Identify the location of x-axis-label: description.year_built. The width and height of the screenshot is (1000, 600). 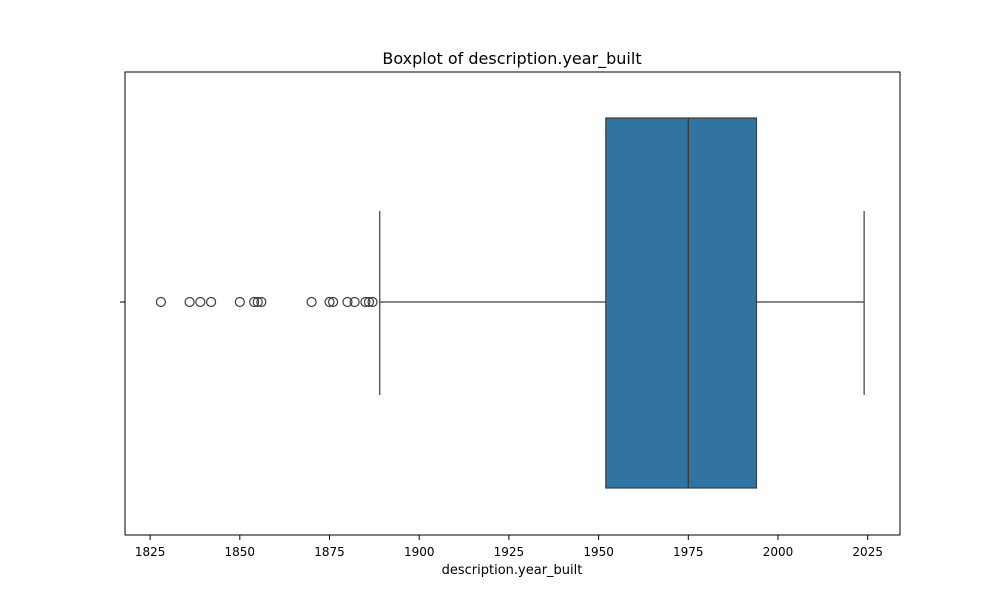
(512, 570).